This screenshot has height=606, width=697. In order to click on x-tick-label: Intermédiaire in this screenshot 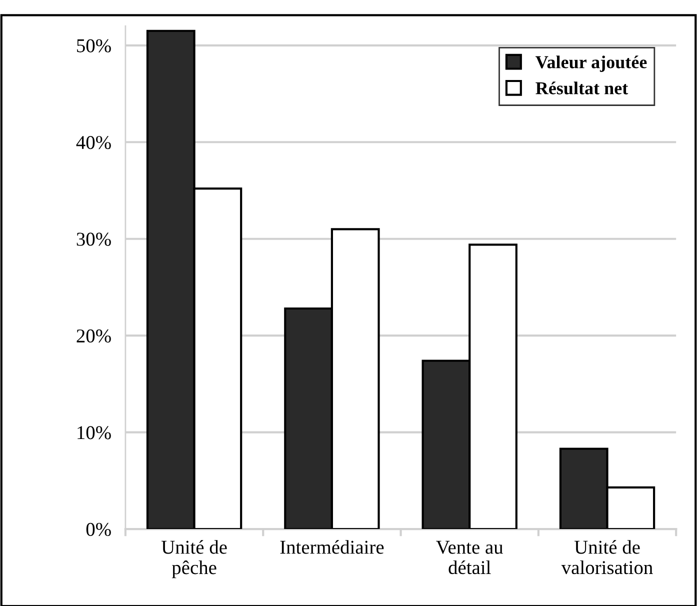, I will do `click(332, 547)`.